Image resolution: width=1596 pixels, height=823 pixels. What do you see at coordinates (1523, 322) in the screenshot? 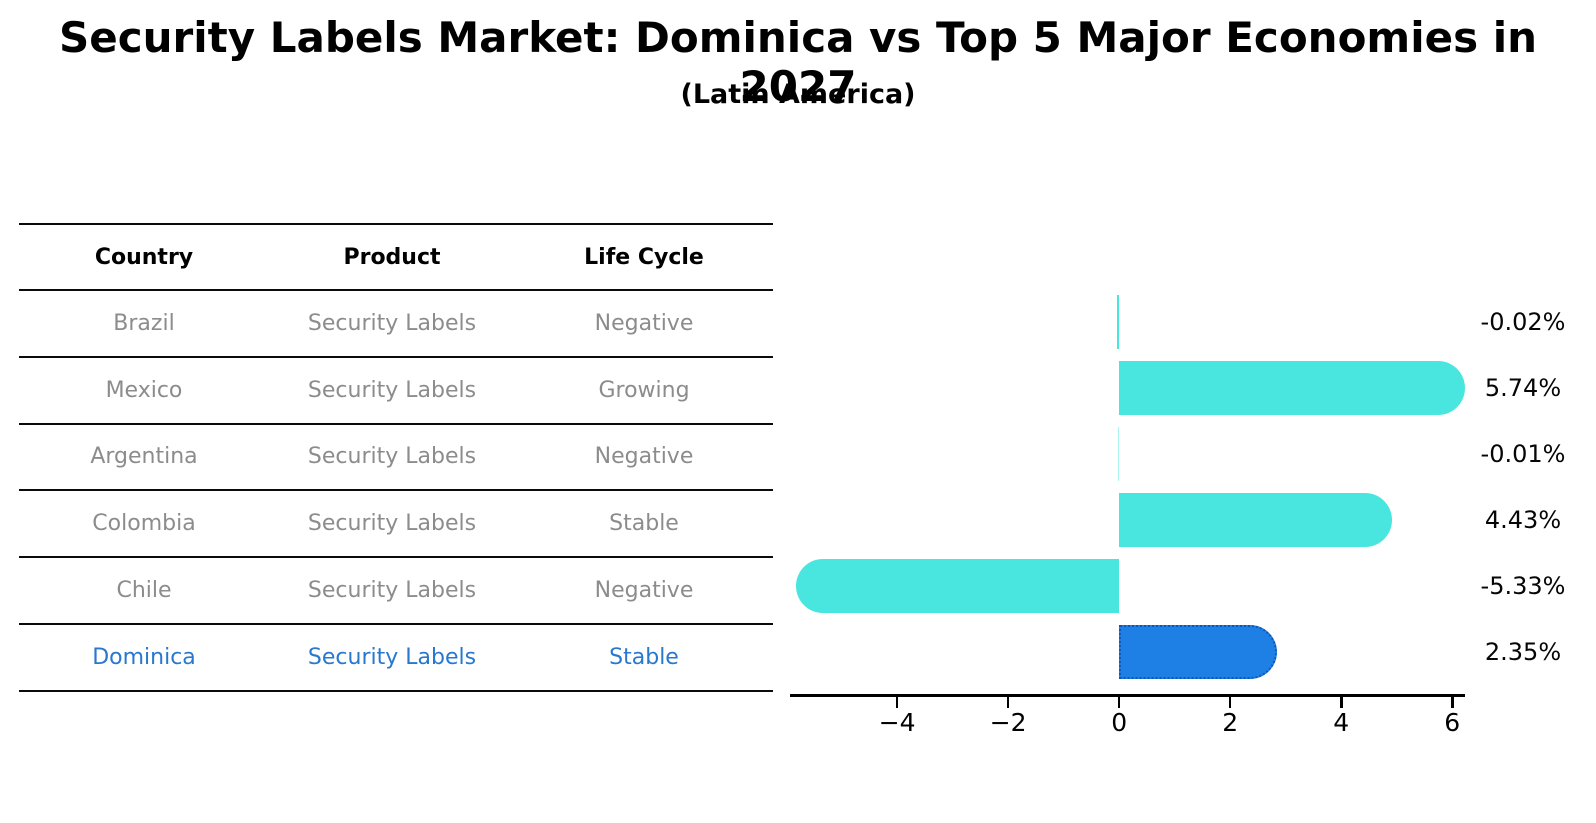
I see `value-label-brazil: -0.02%` at bounding box center [1523, 322].